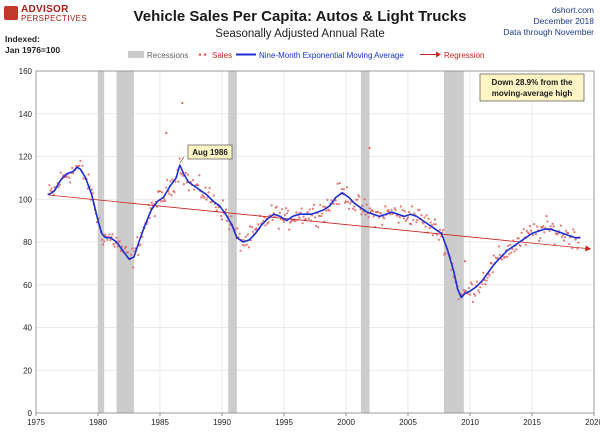 This screenshot has width=600, height=435. Describe the element at coordinates (27, 370) in the screenshot. I see `y-tick-label-1: 20` at that location.